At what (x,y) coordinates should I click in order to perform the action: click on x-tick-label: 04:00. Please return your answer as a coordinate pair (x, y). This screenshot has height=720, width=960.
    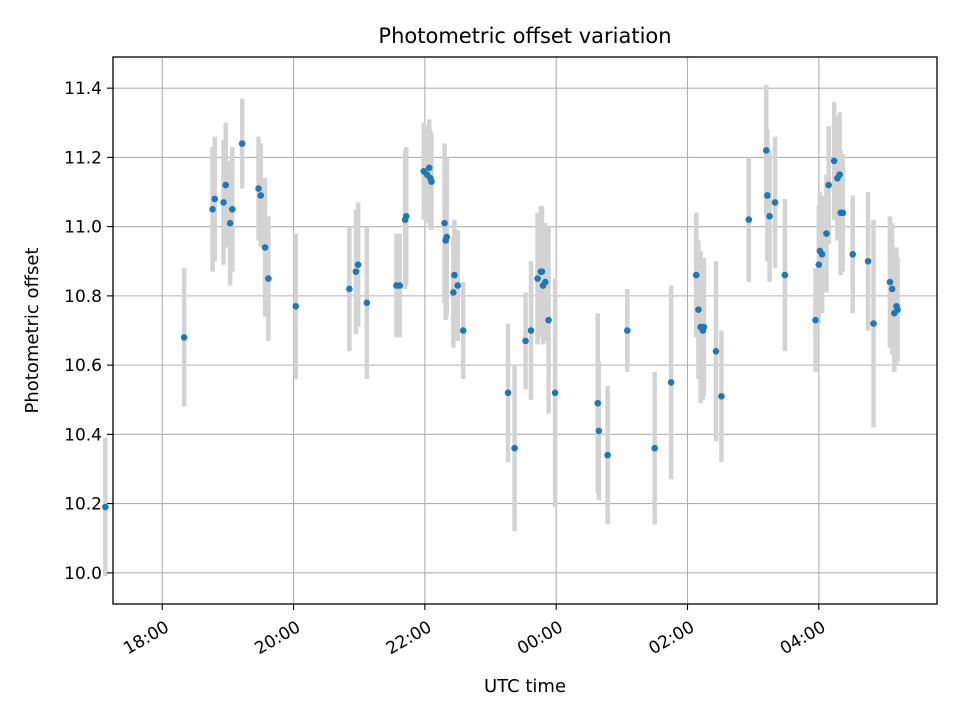
    Looking at the image, I should click on (803, 638).